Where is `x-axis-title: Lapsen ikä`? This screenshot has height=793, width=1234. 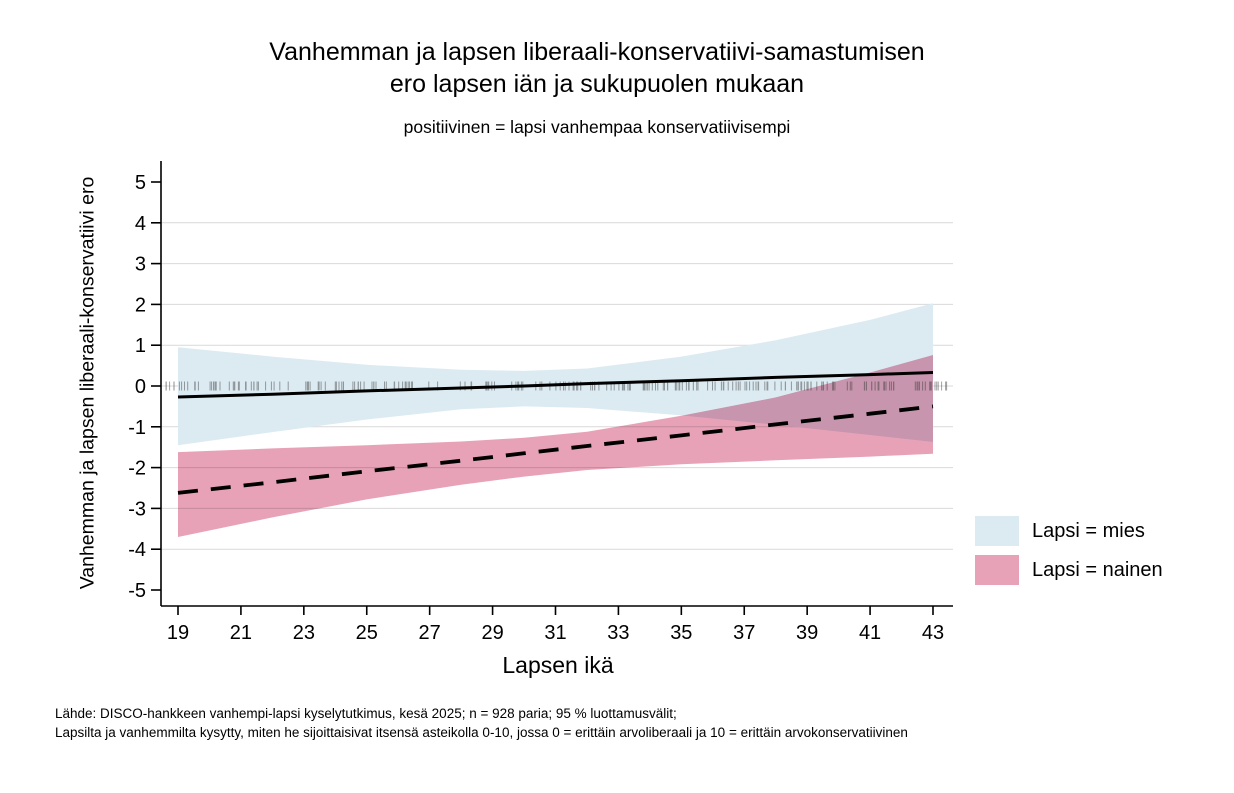 x-axis-title: Lapsen ikä is located at coordinates (558, 665).